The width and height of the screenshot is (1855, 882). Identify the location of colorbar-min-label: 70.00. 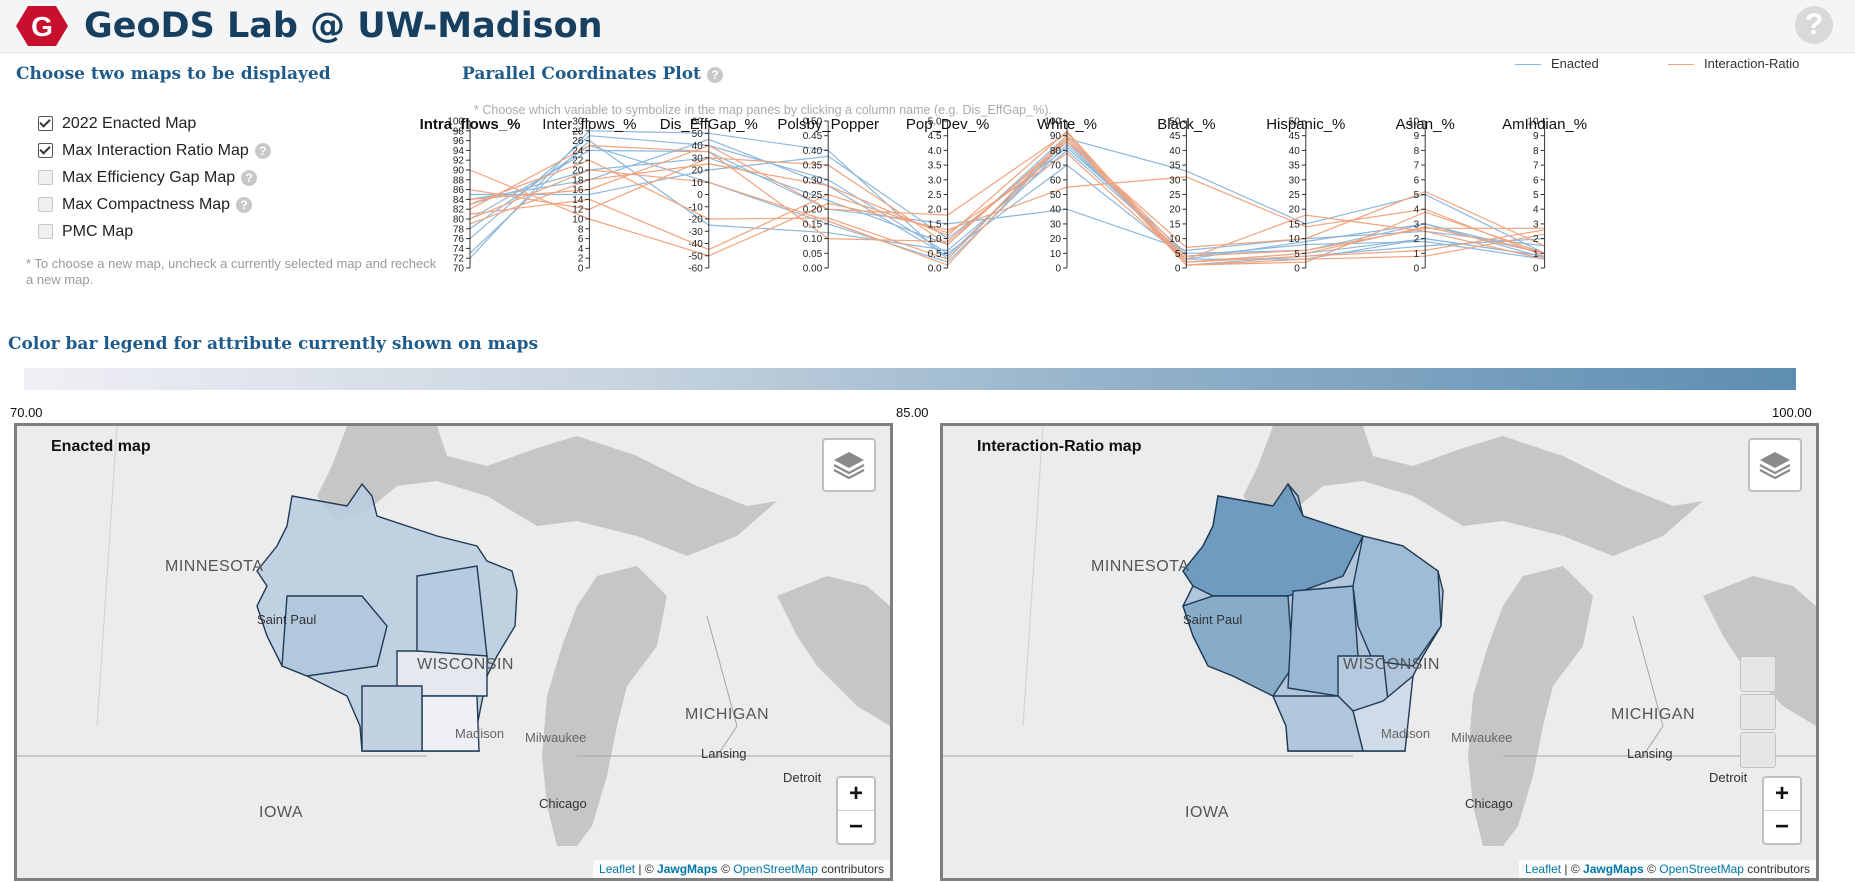
(26, 412).